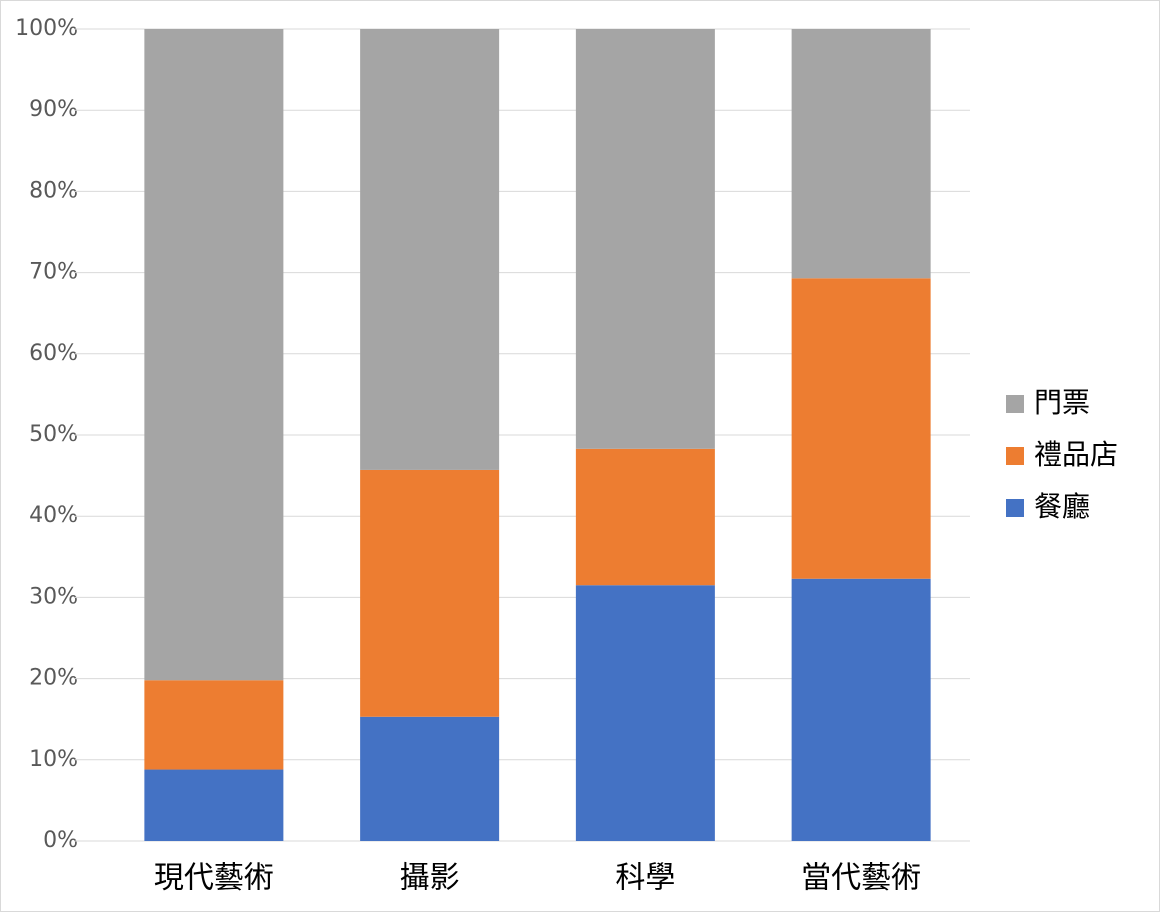 This screenshot has height=912, width=1160. Describe the element at coordinates (53, 190) in the screenshot. I see `y-tick-label: 80%` at that location.